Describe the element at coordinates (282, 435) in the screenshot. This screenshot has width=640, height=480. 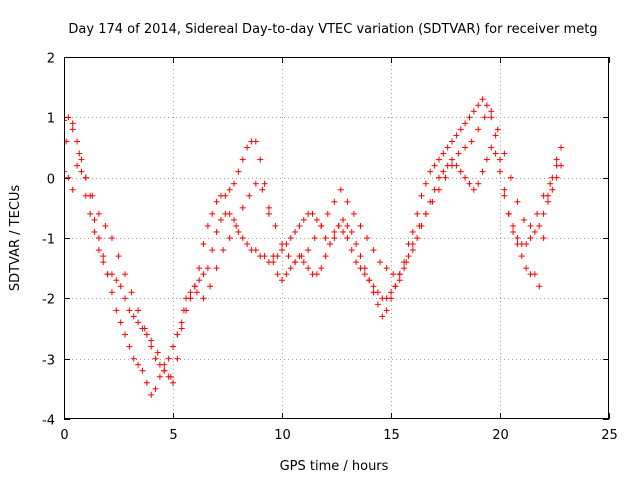
I see `x-tick-label: 10` at that location.